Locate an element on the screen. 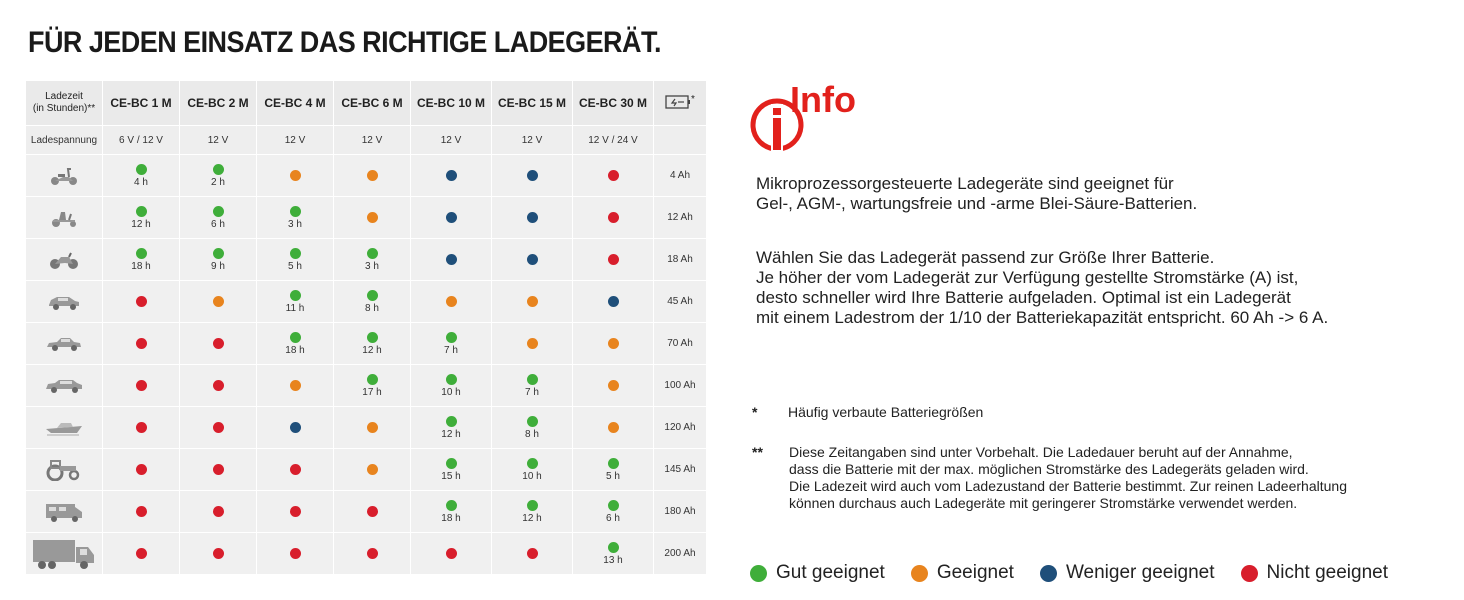 This screenshot has height=600, width=1464. legend-label: Gut geeignet is located at coordinates (830, 572).